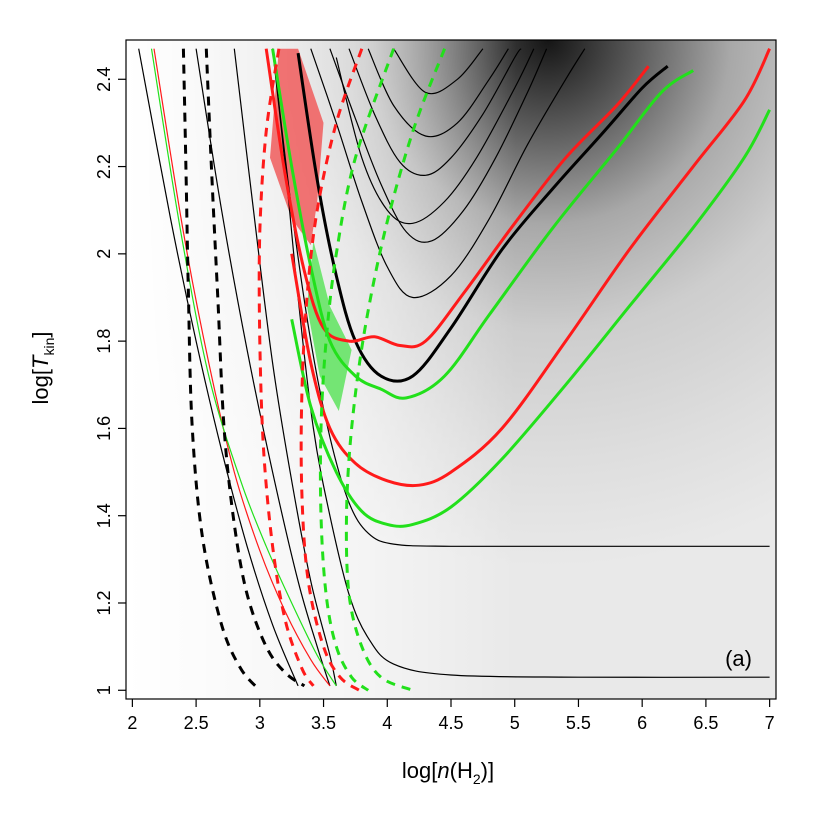  What do you see at coordinates (104, 690) in the screenshot?
I see `y-tick-label: 1` at bounding box center [104, 690].